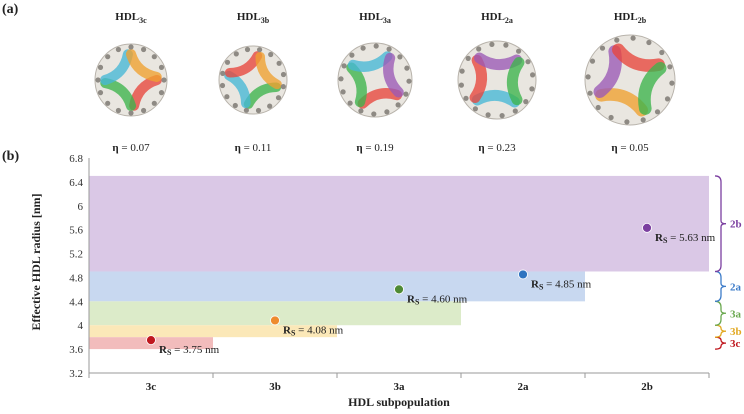 This screenshot has width=744, height=414. I want to click on point-3b, so click(275, 320).